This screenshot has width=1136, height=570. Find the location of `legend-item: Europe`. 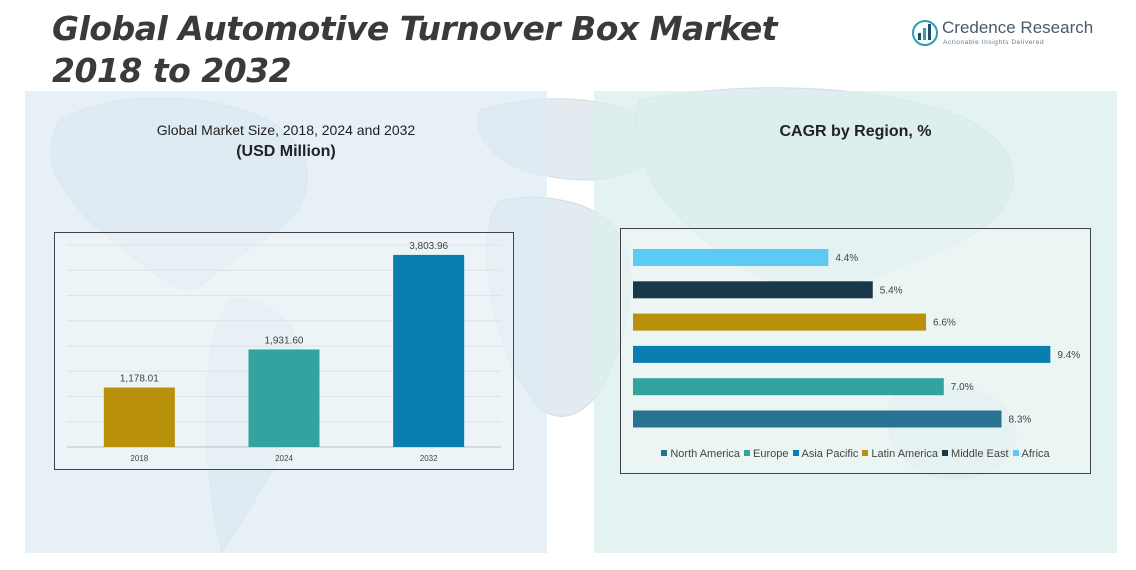

legend-item: Europe is located at coordinates (766, 454).